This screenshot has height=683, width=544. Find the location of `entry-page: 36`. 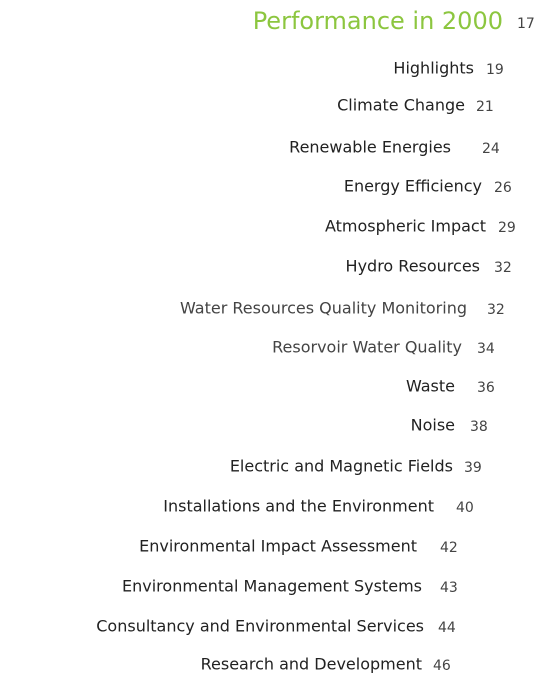

entry-page: 36 is located at coordinates (486, 388).